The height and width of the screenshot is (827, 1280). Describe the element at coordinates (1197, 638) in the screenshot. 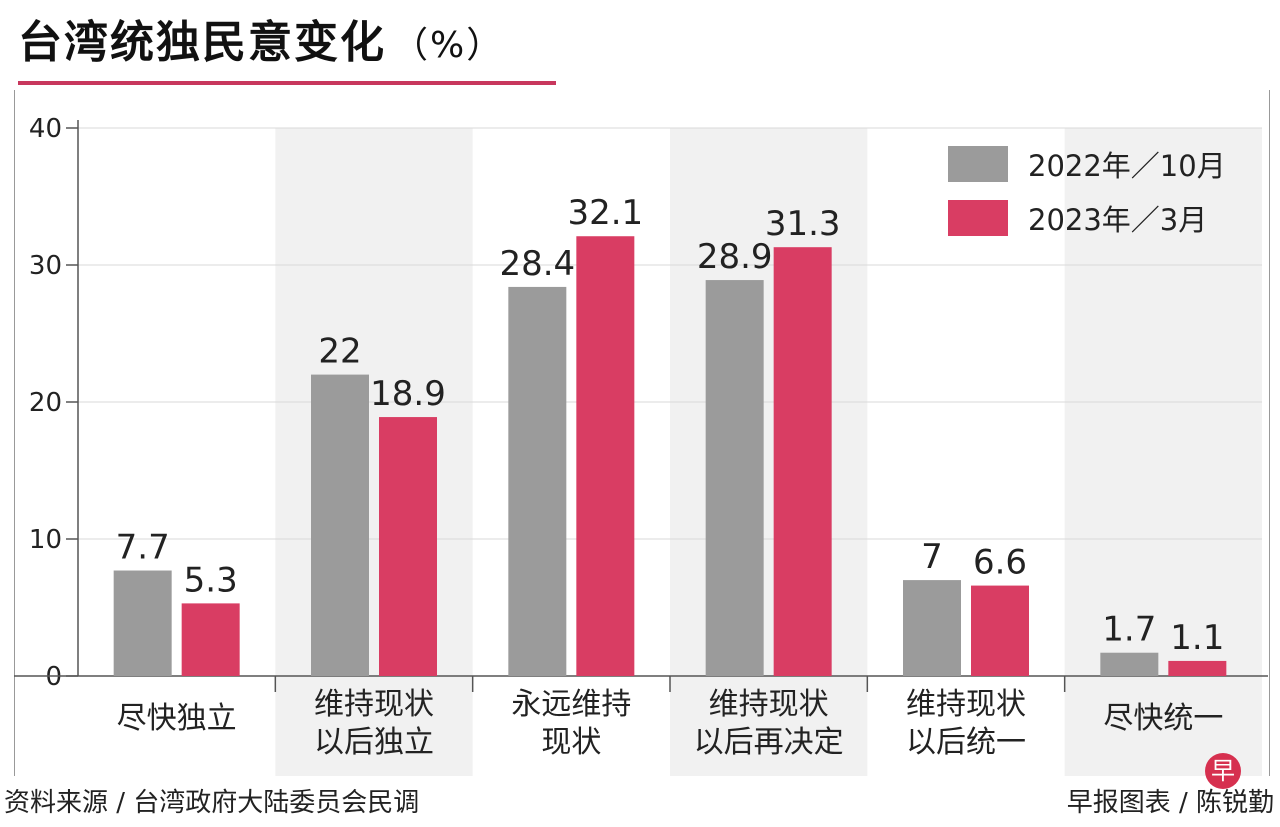

I see `value-label: 1.1` at that location.